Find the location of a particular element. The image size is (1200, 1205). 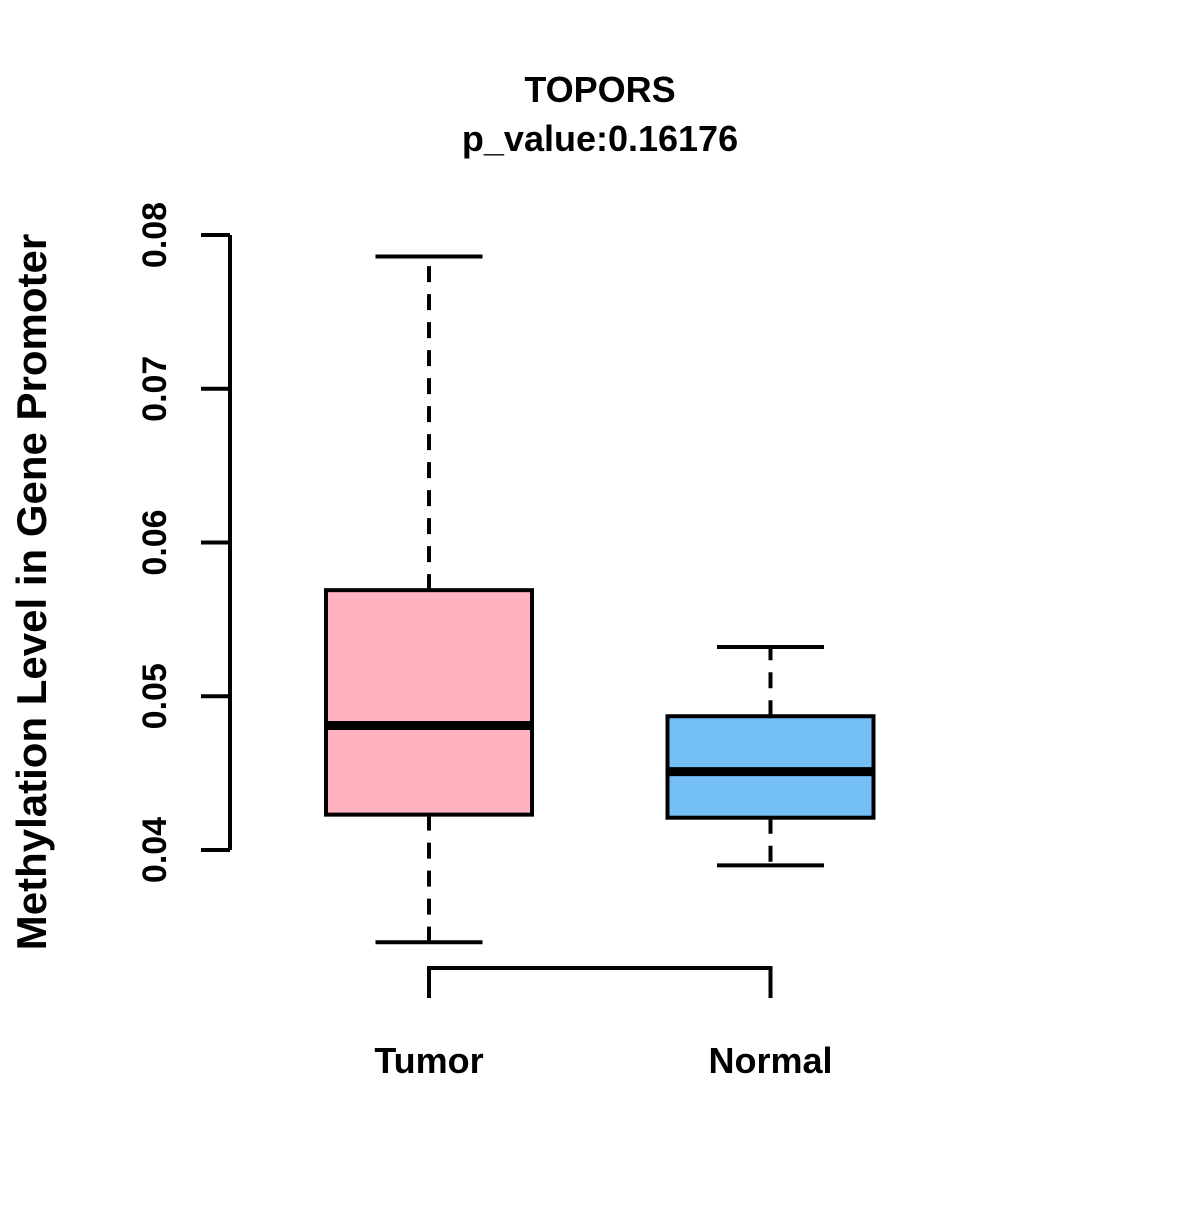

chart-title: TOPORS is located at coordinates (599, 89).